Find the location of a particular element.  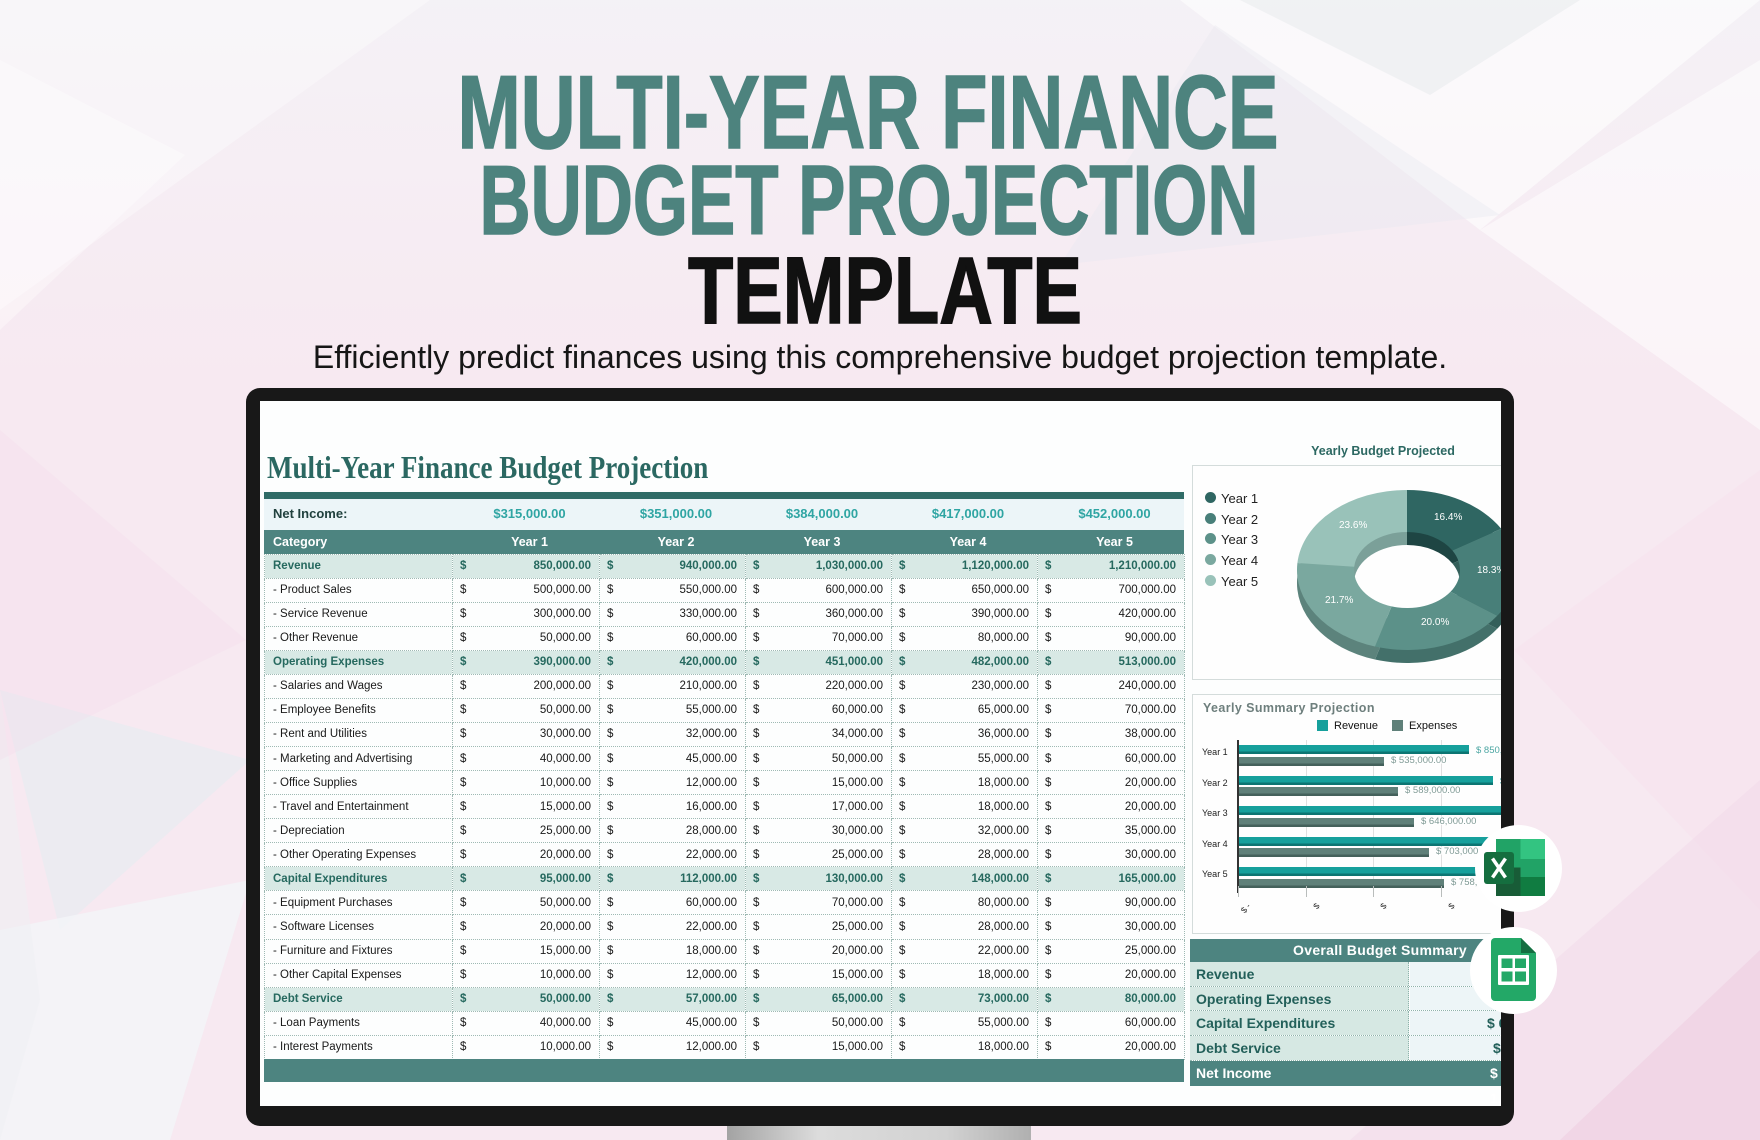

svg-text: BUDGET PROJECTION is located at coordinates (869, 200).